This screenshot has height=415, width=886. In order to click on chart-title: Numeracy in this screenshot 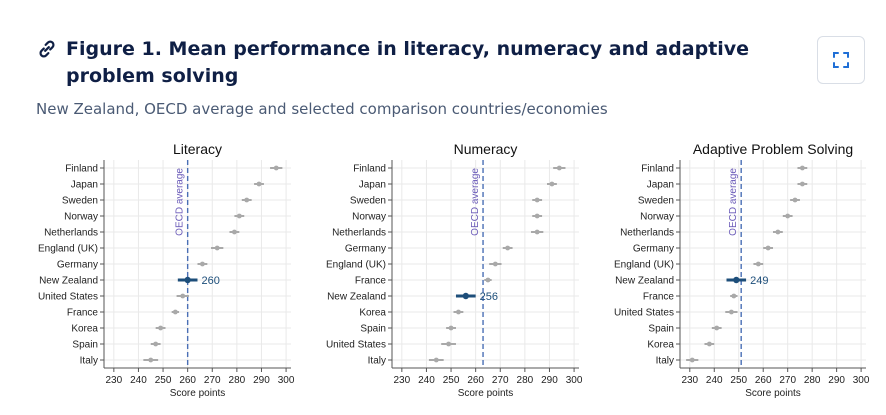, I will do `click(486, 149)`.